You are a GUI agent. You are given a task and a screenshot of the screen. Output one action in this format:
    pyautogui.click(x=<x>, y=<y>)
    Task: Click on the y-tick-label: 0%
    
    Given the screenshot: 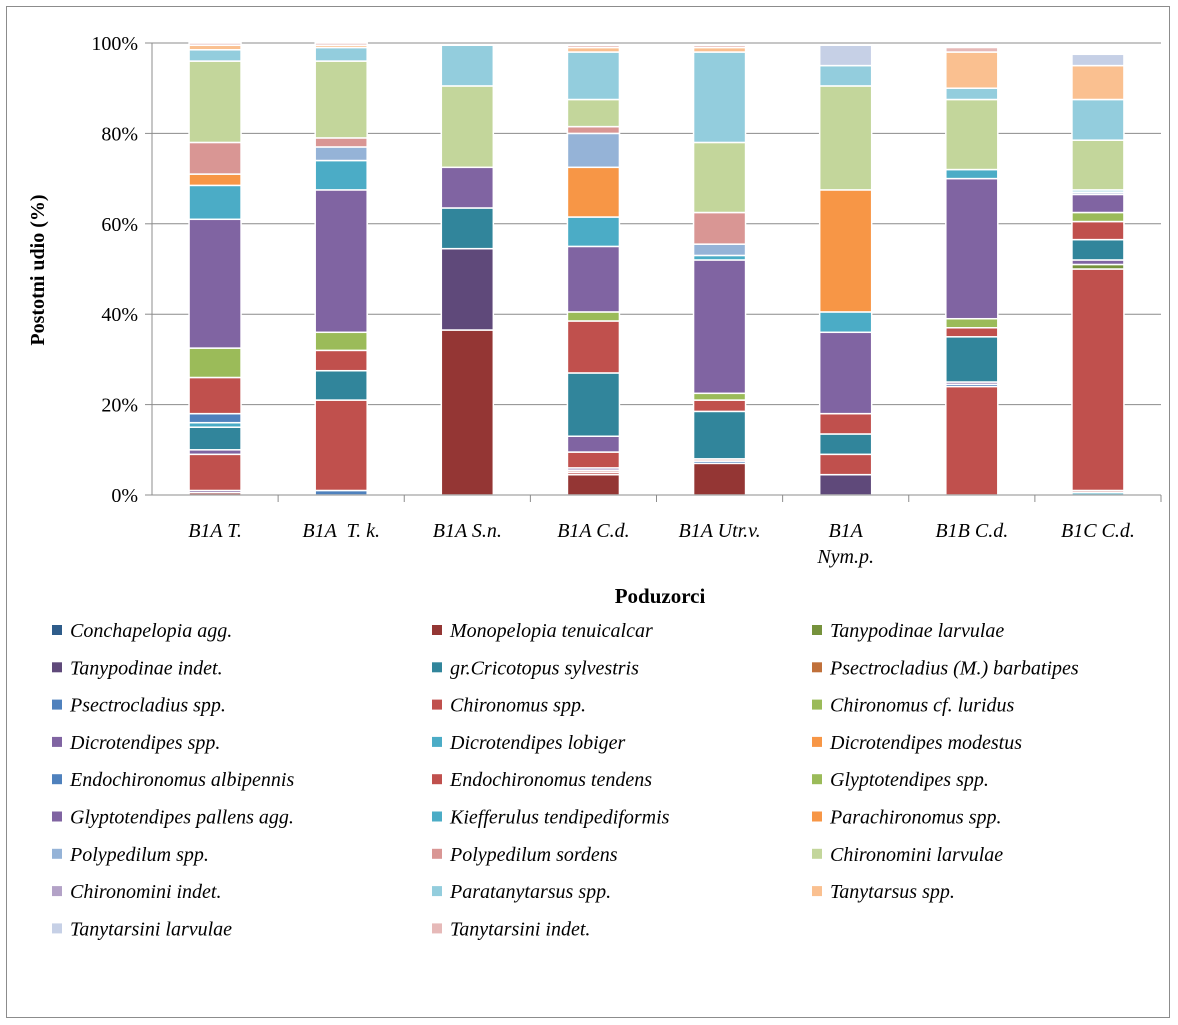 What is the action you would take?
    pyautogui.click(x=124, y=496)
    